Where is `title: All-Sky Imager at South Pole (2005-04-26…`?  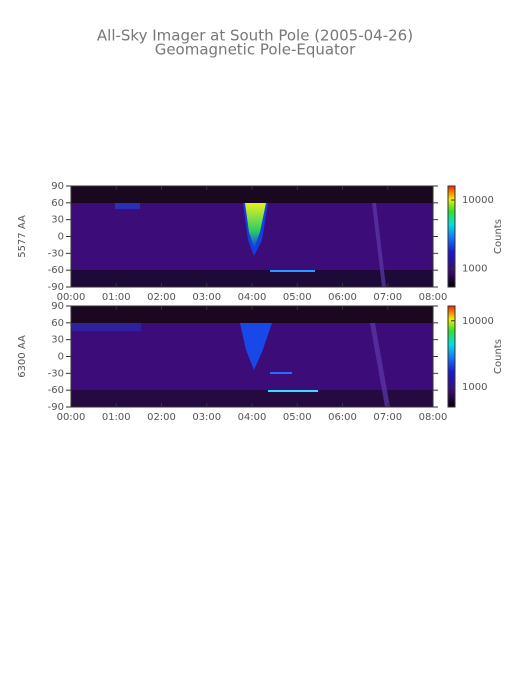
title: All-Sky Imager at South Pole (2005-04-26… is located at coordinates (255, 36).